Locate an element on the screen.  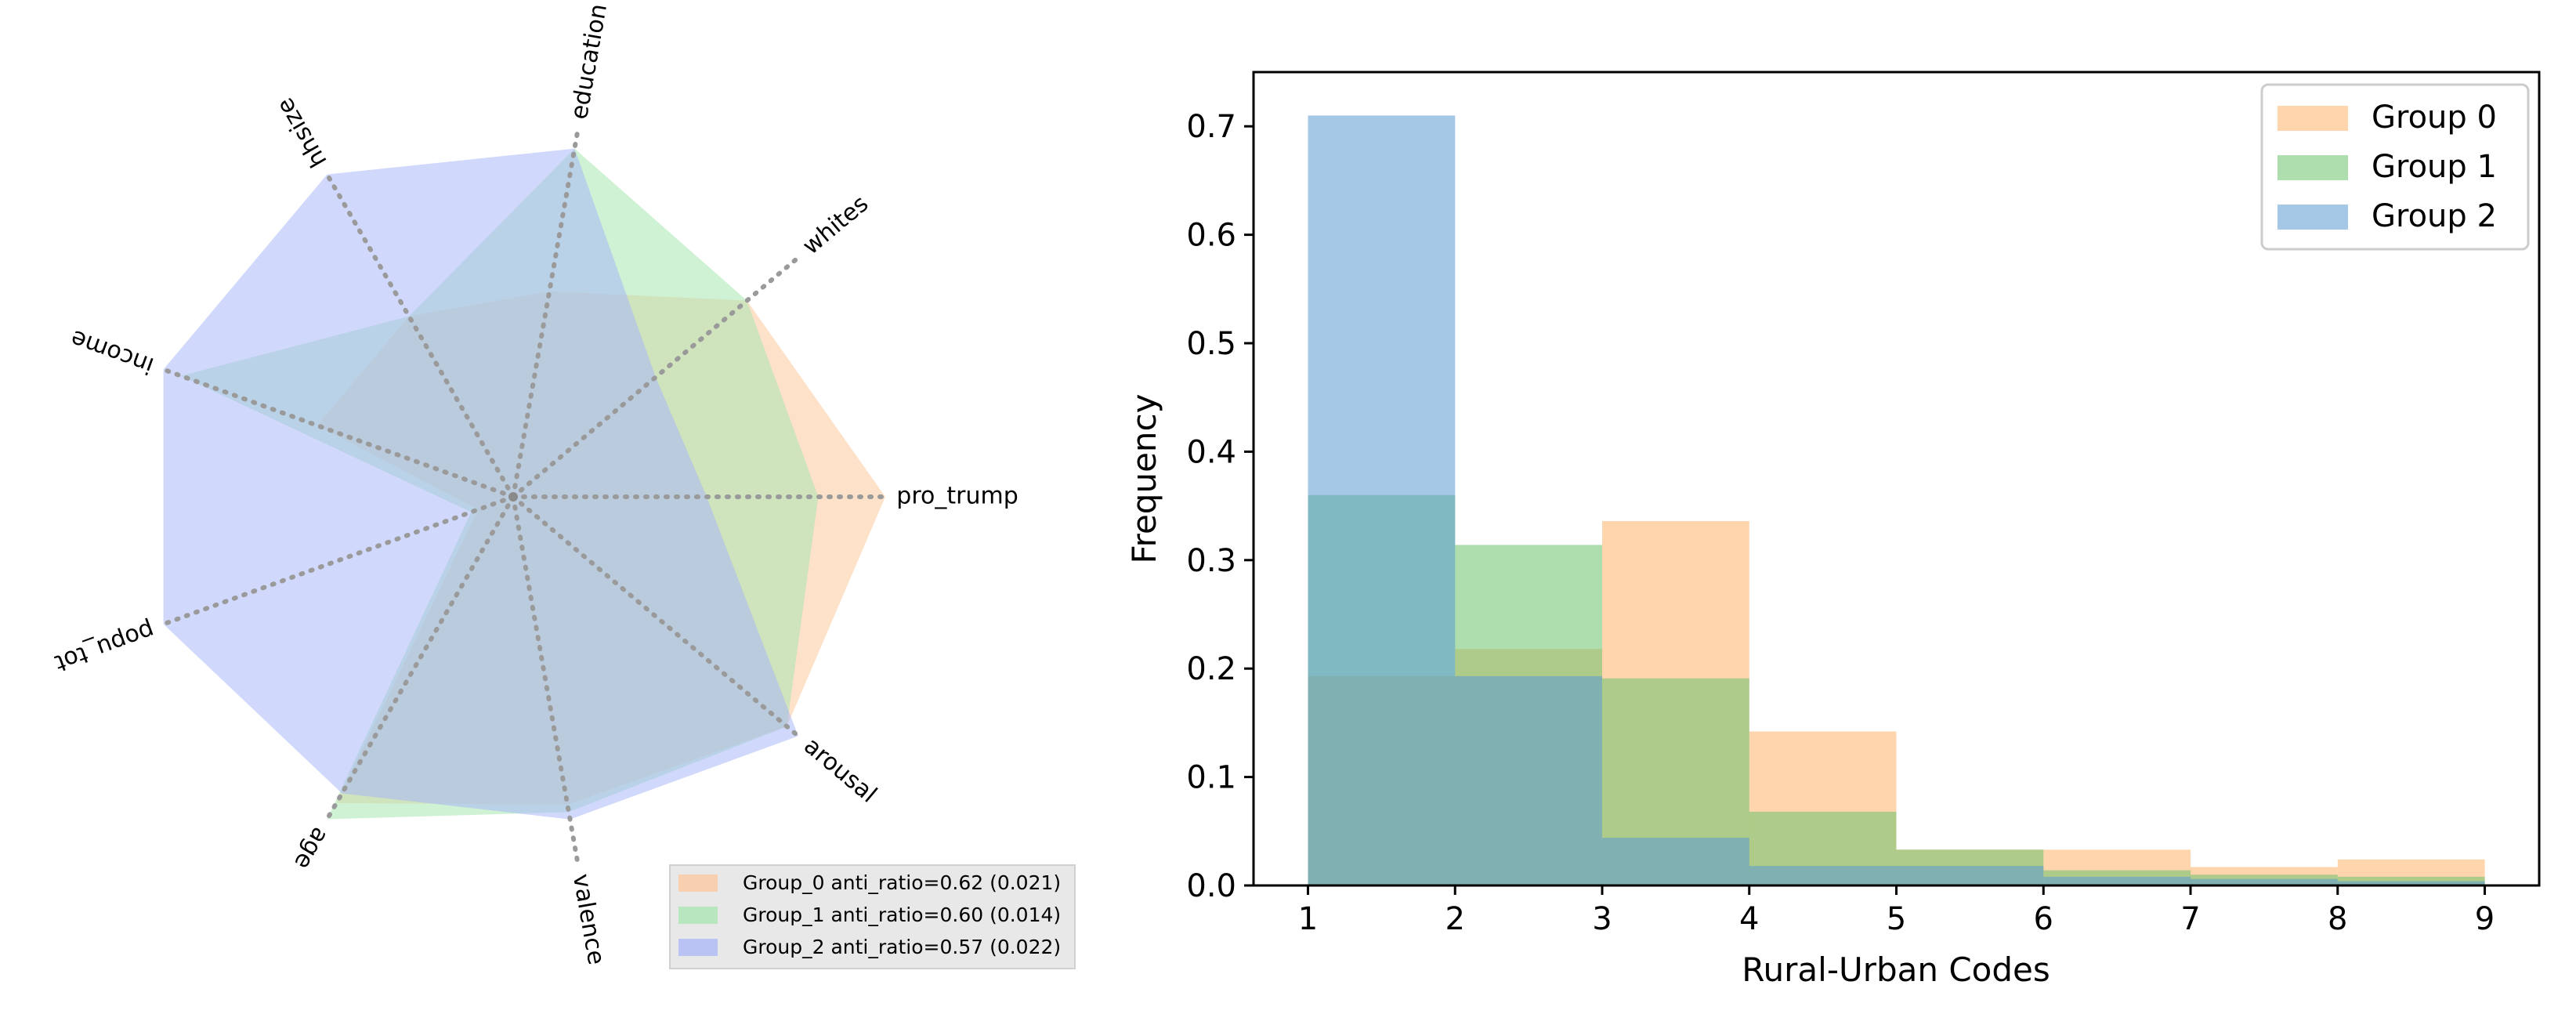
histogram-y-tick-label-0.5: 0.5 is located at coordinates (1211, 344).